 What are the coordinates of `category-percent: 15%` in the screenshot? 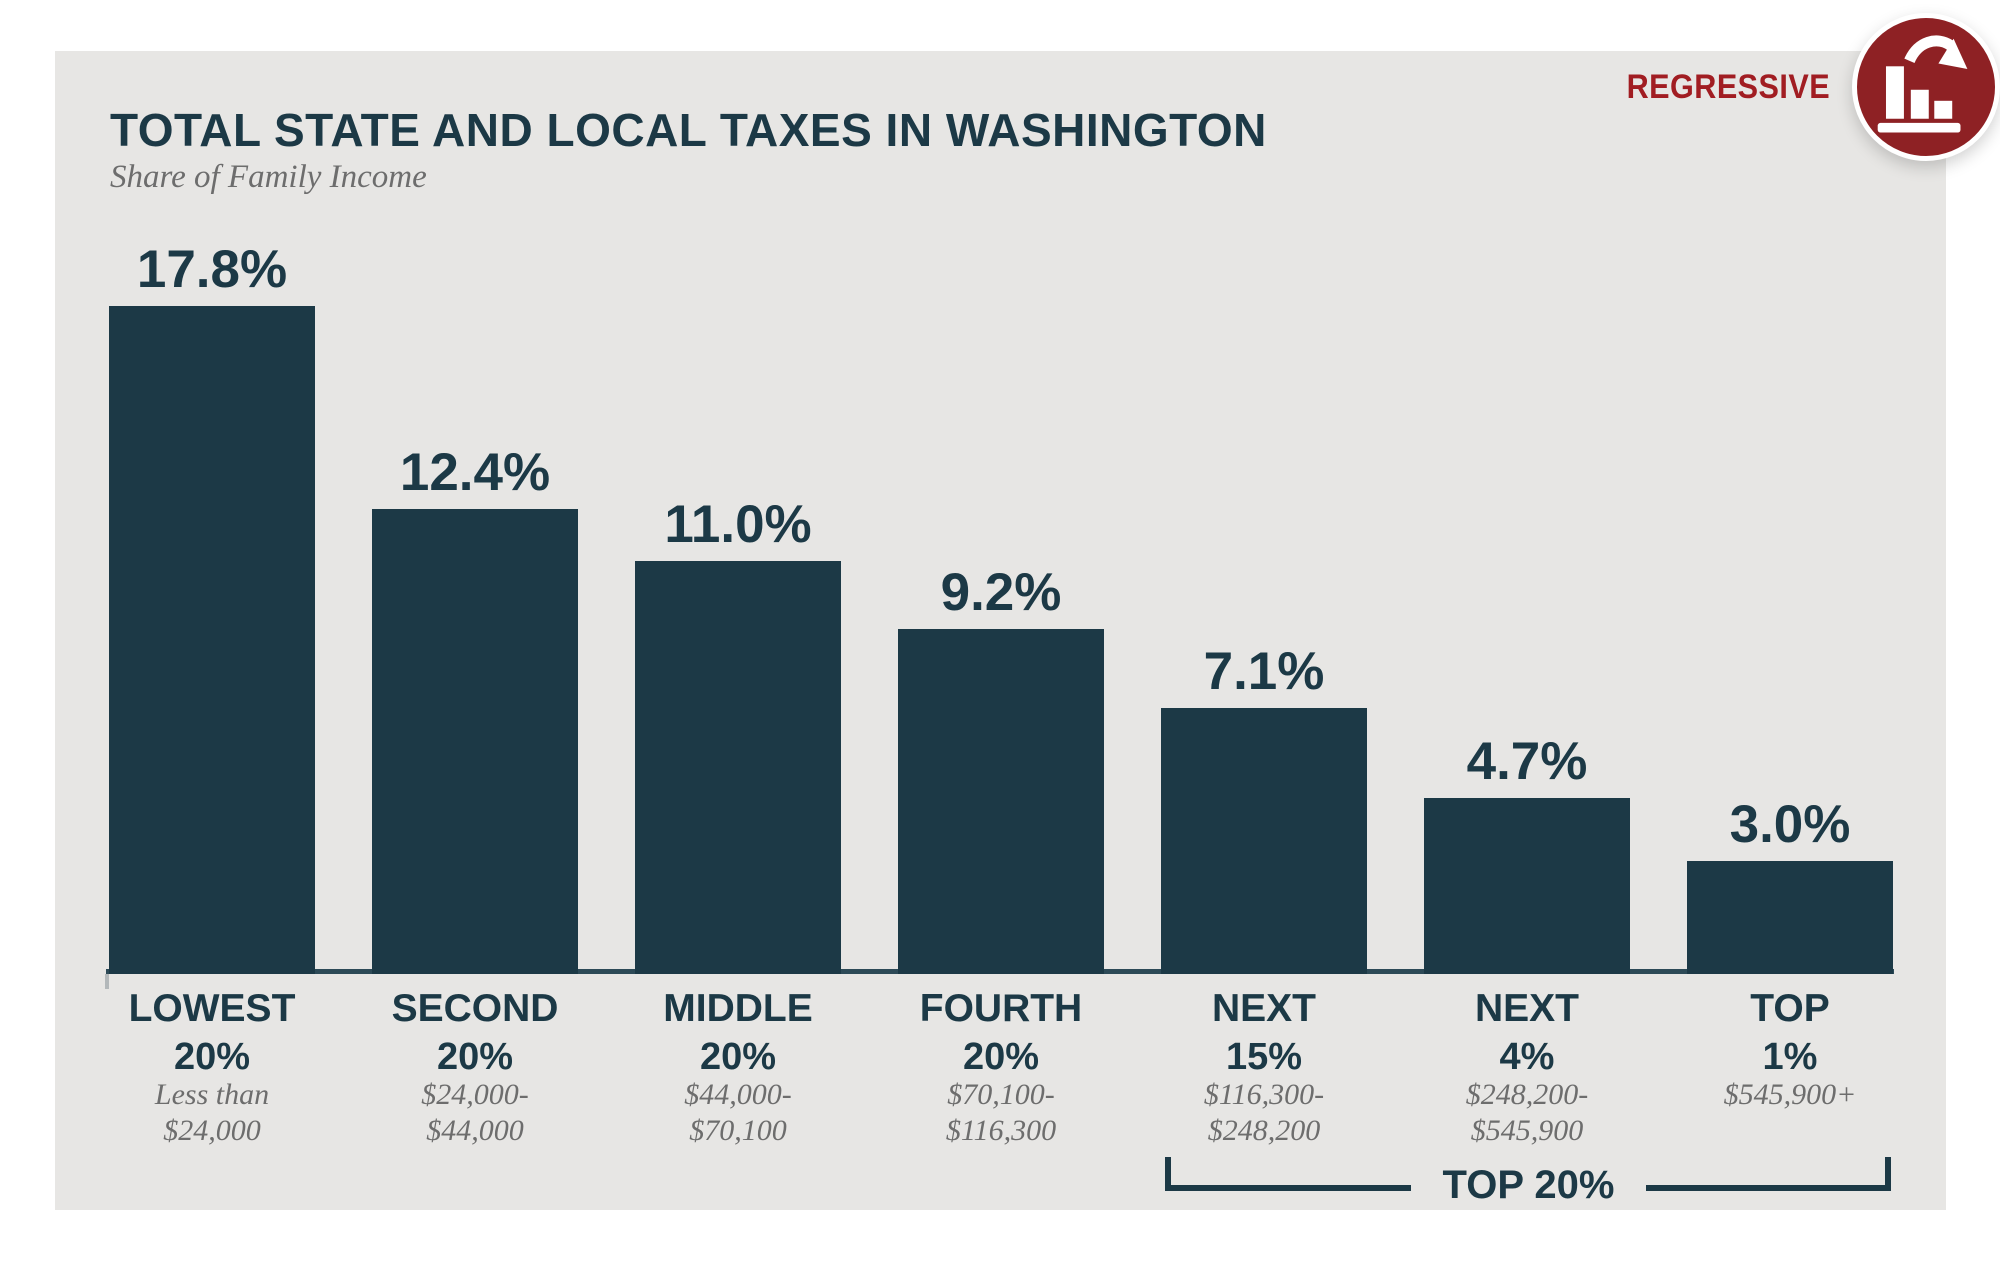 It's located at (1264, 1057).